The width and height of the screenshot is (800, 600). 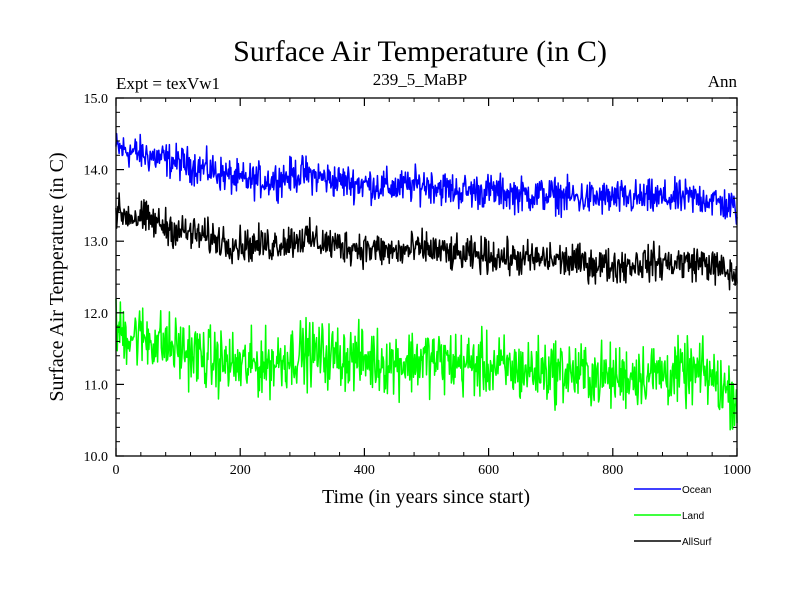 I want to click on x-tick-label: 400, so click(x=364, y=470).